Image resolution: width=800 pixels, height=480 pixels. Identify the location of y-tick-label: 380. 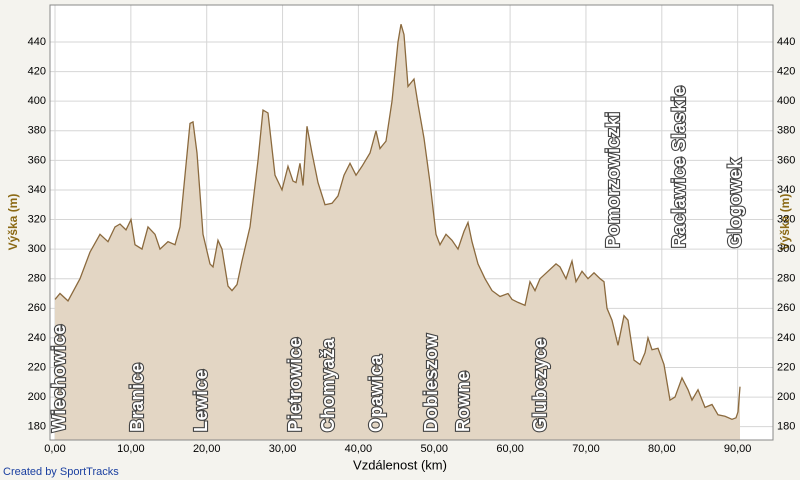
(37, 131).